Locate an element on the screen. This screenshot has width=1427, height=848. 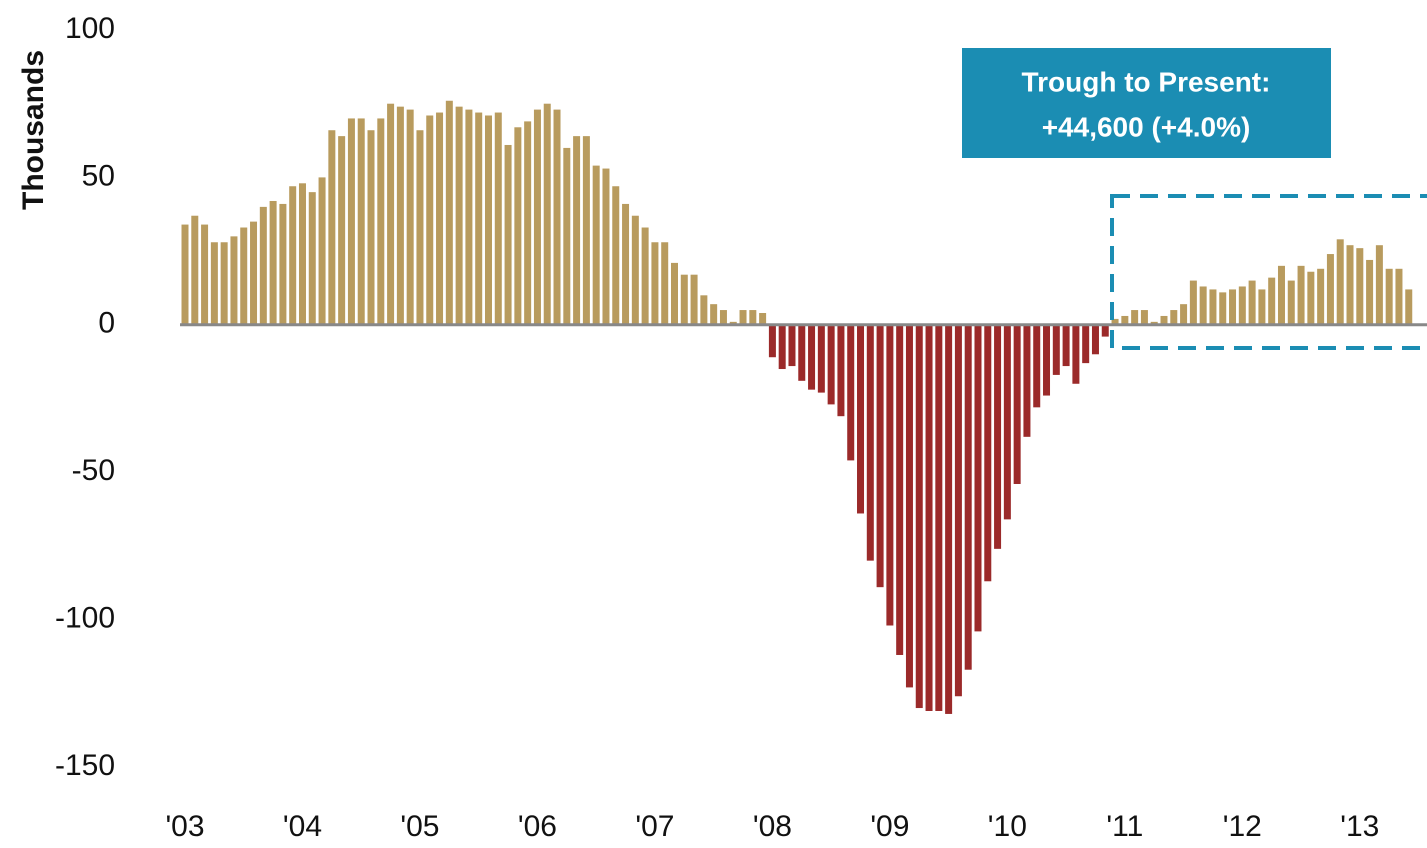
y-tick-label: -100 is located at coordinates (85, 618).